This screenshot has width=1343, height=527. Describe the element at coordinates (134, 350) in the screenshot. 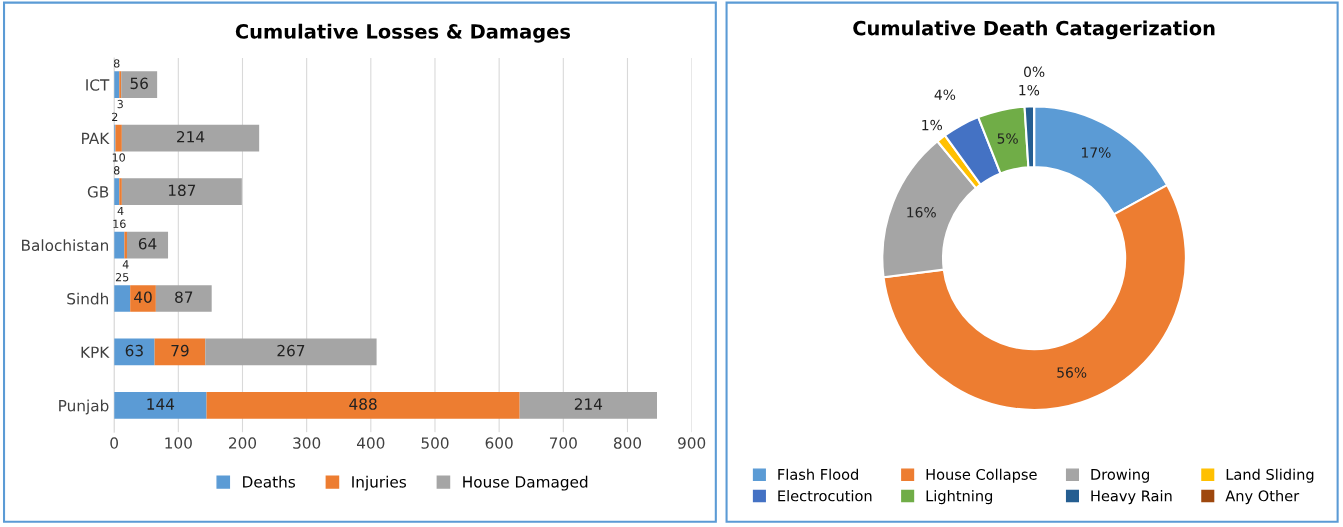

I see `data-label: 63` at that location.